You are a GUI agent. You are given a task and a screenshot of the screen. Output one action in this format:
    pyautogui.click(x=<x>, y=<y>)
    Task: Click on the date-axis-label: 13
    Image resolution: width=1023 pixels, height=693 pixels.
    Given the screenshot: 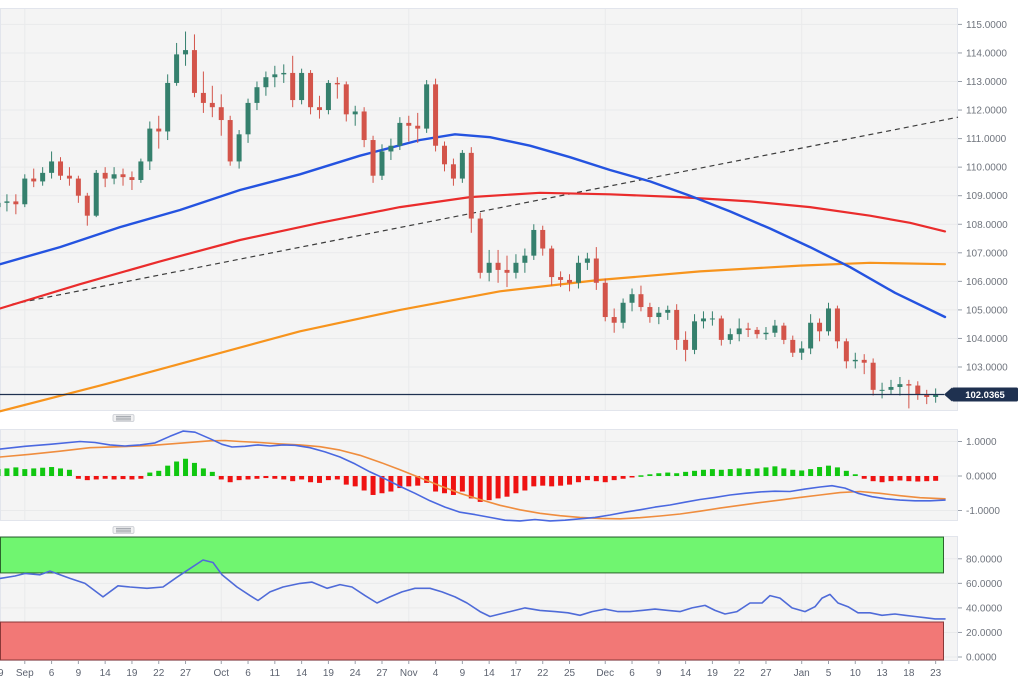 What is the action you would take?
    pyautogui.click(x=883, y=673)
    